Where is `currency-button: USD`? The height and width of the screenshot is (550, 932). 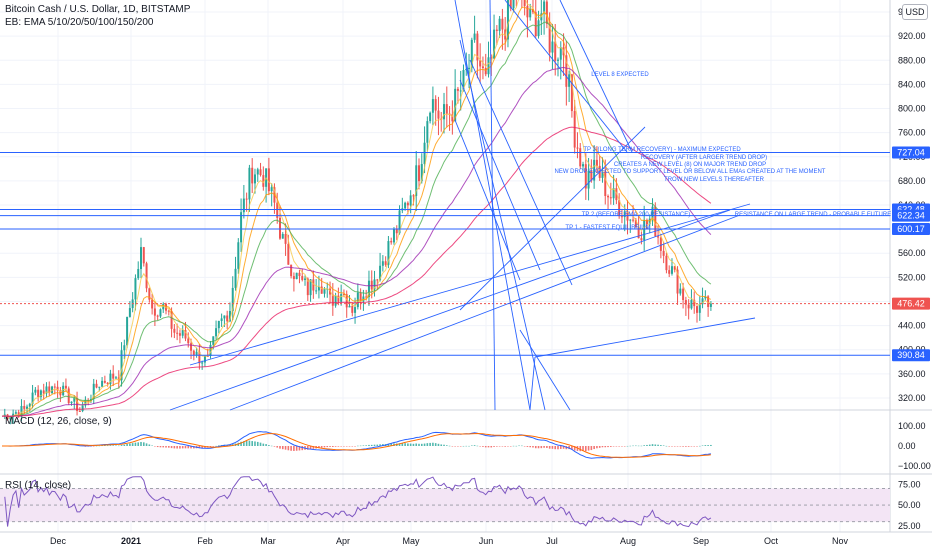 currency-button: USD is located at coordinates (915, 12).